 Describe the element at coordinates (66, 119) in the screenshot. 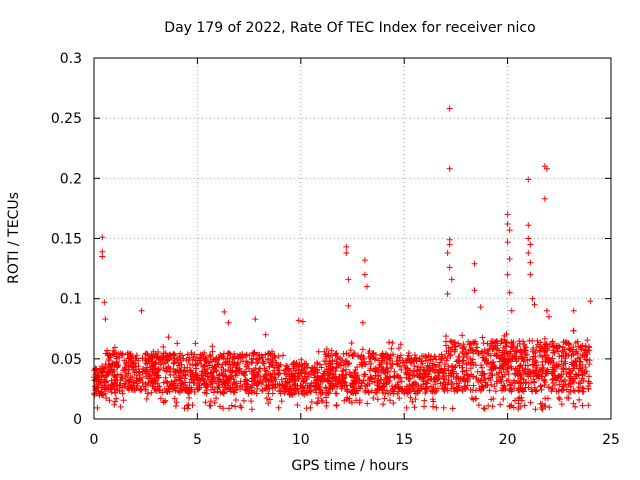

I see `y-tick-label: 0.25` at that location.